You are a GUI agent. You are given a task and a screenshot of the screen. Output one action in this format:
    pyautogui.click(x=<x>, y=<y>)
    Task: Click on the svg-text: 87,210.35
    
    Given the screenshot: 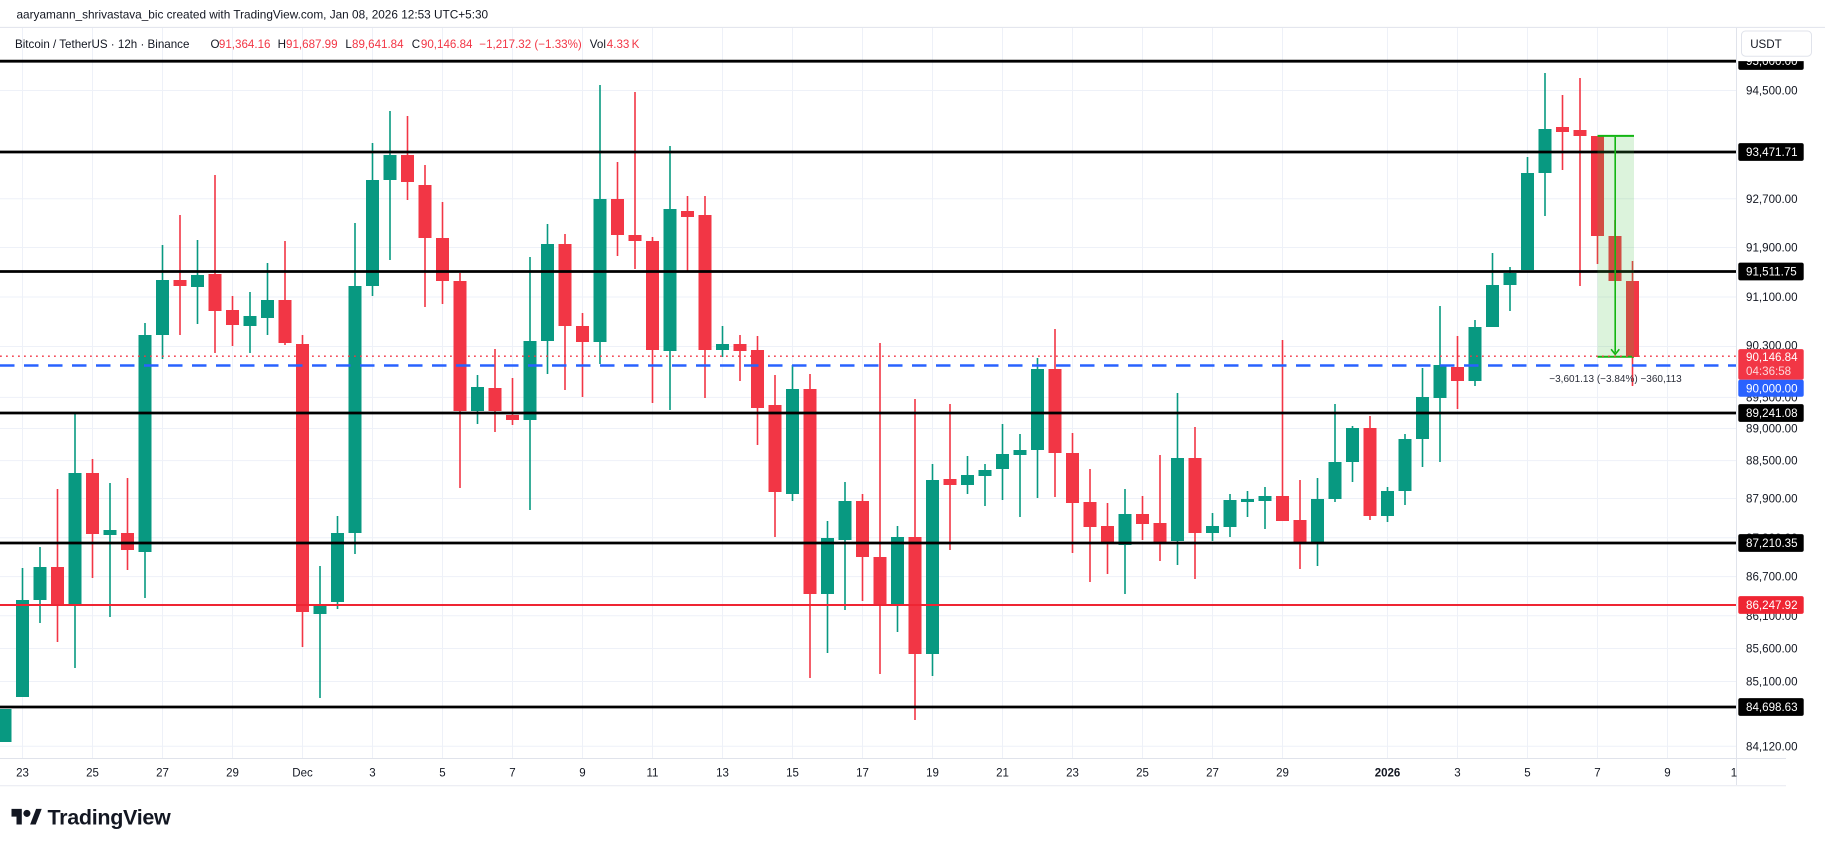 What is the action you would take?
    pyautogui.click(x=1772, y=543)
    